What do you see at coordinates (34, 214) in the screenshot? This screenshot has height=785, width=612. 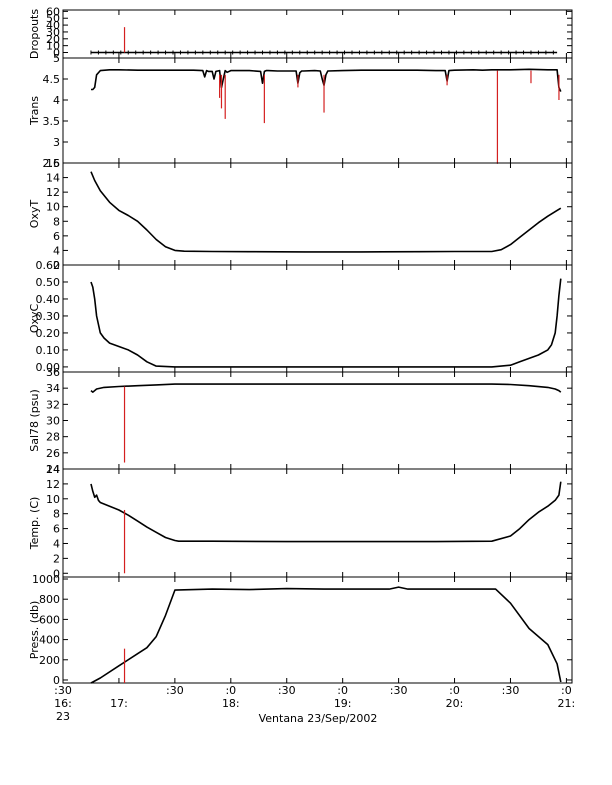 I see `y-axis-label: OxyT` at bounding box center [34, 214].